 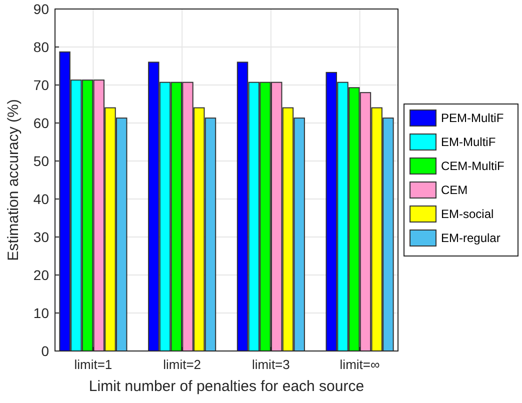 I want to click on x-tick-label: limit=2, so click(x=182, y=364).